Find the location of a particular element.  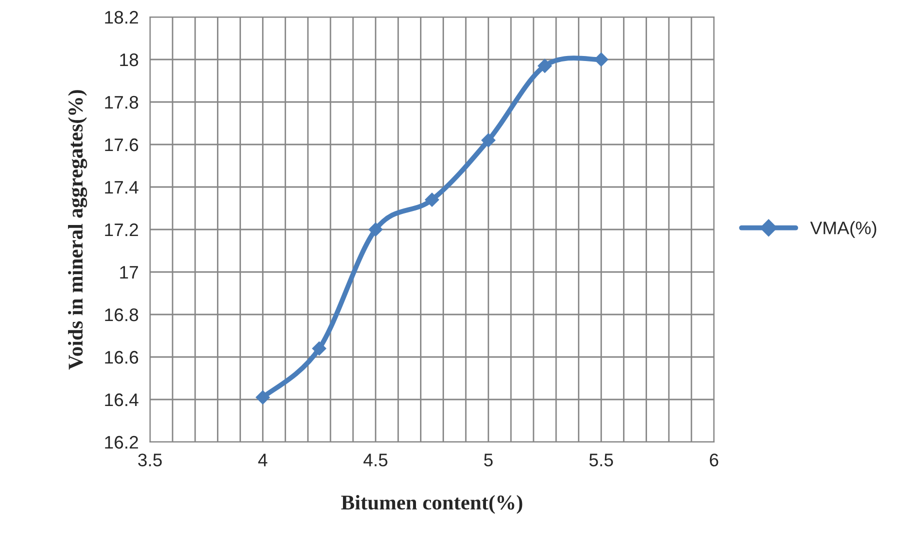

y-tick-label: 17 is located at coordinates (129, 272).